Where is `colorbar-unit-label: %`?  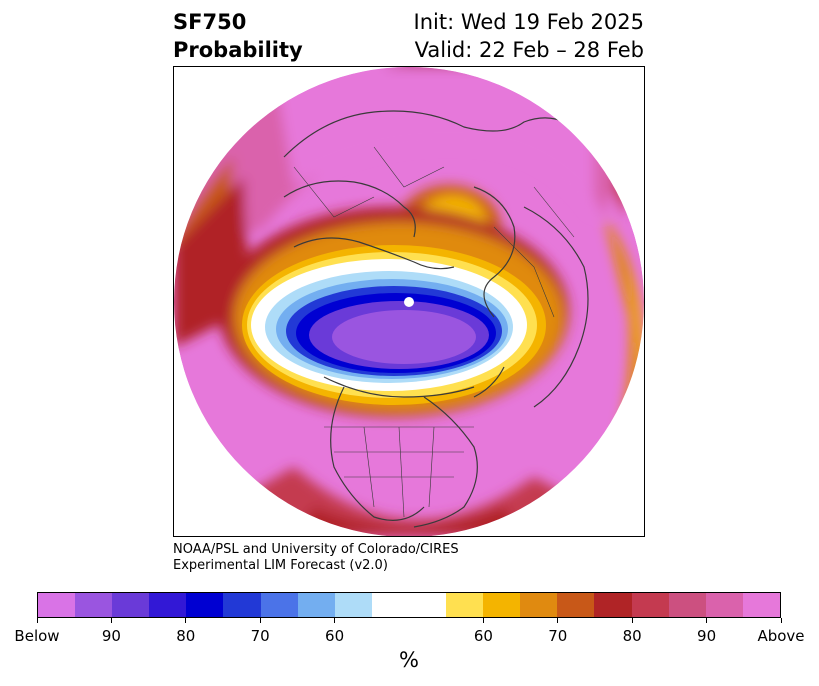 colorbar-unit-label: % is located at coordinates (409, 660).